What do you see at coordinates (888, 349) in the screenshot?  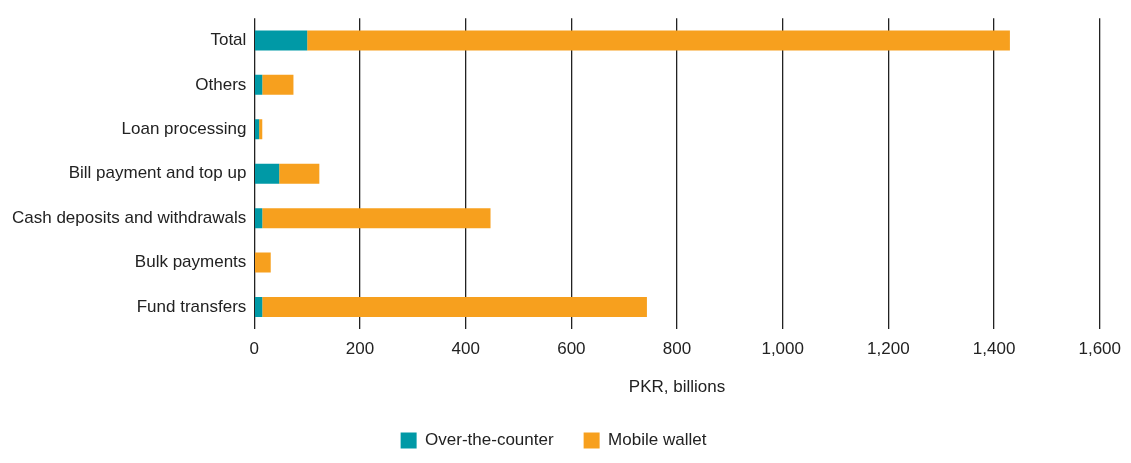 I see `x-tick-label: 1,200` at bounding box center [888, 349].